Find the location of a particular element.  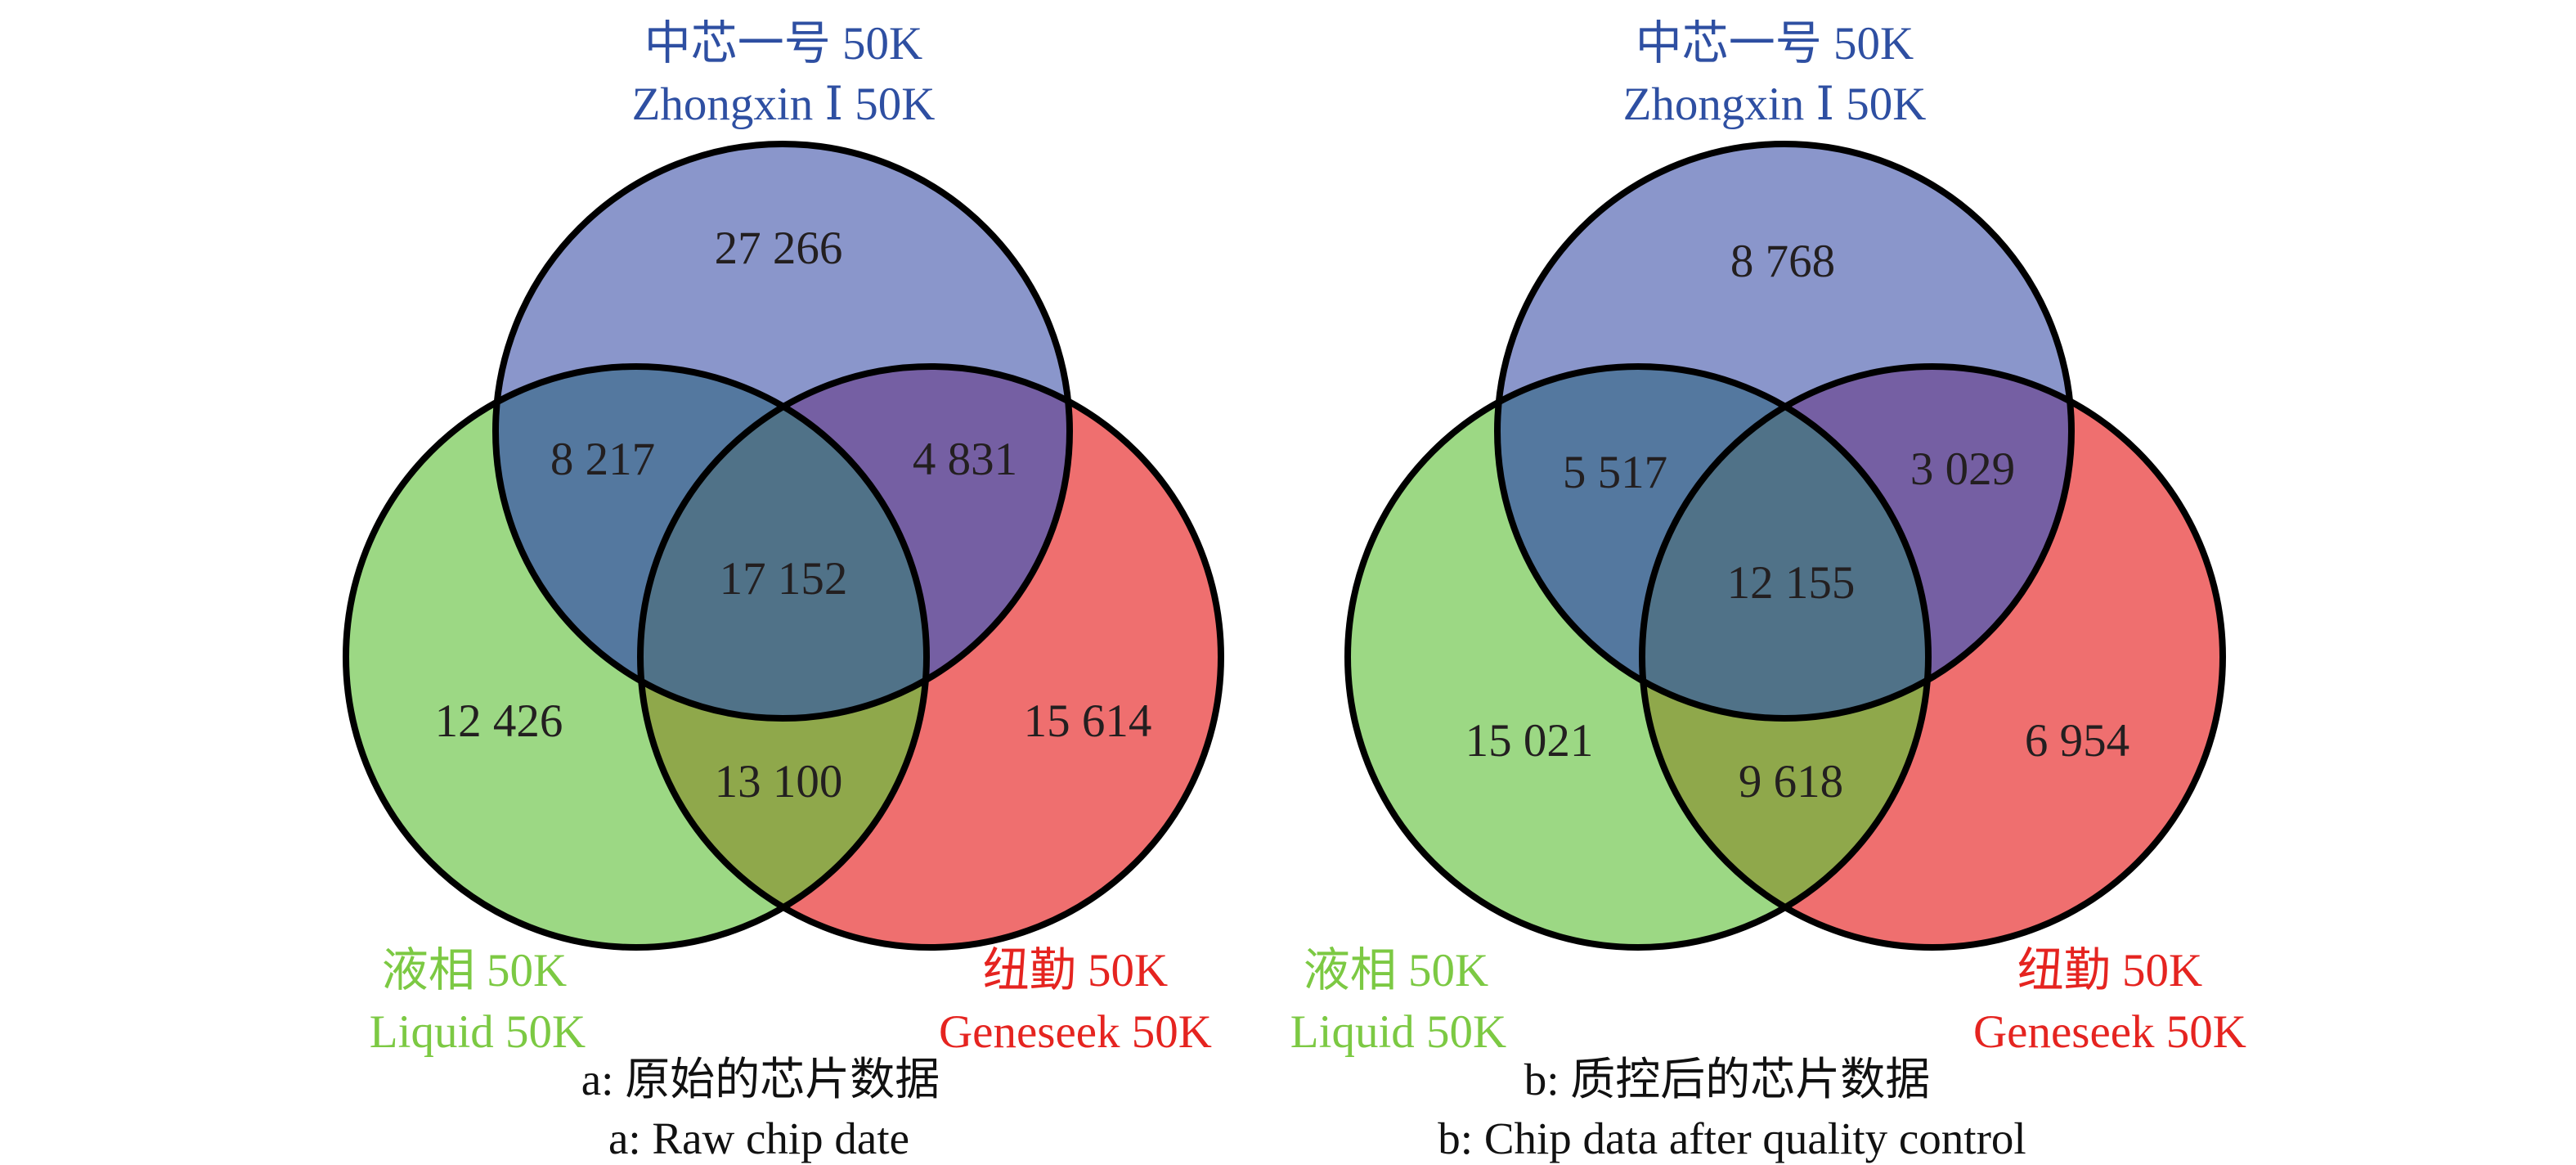

panel-a-zhongxin-label-zh: 中芯一号 50K is located at coordinates (783, 44).